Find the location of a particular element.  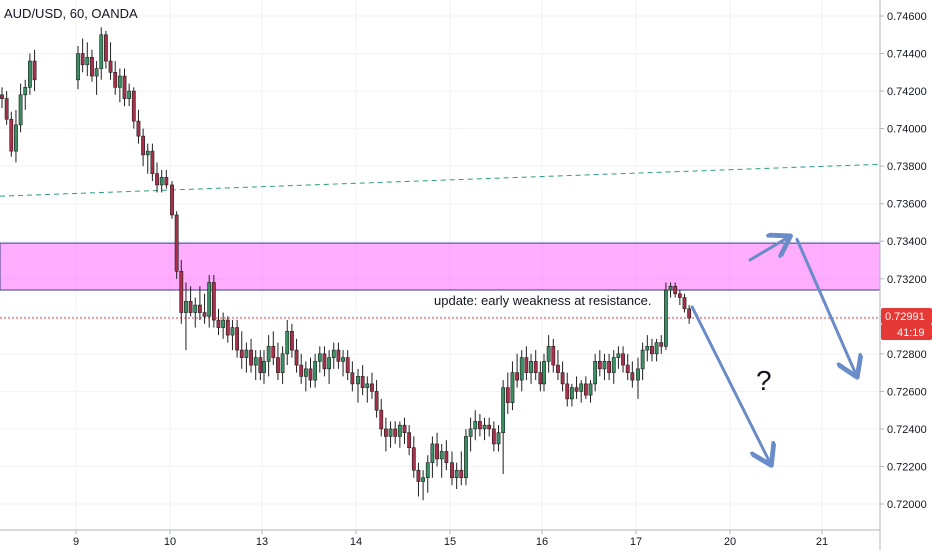

x-axis: 9 10 13 14 15 16 17 20 21 is located at coordinates (450, 539).